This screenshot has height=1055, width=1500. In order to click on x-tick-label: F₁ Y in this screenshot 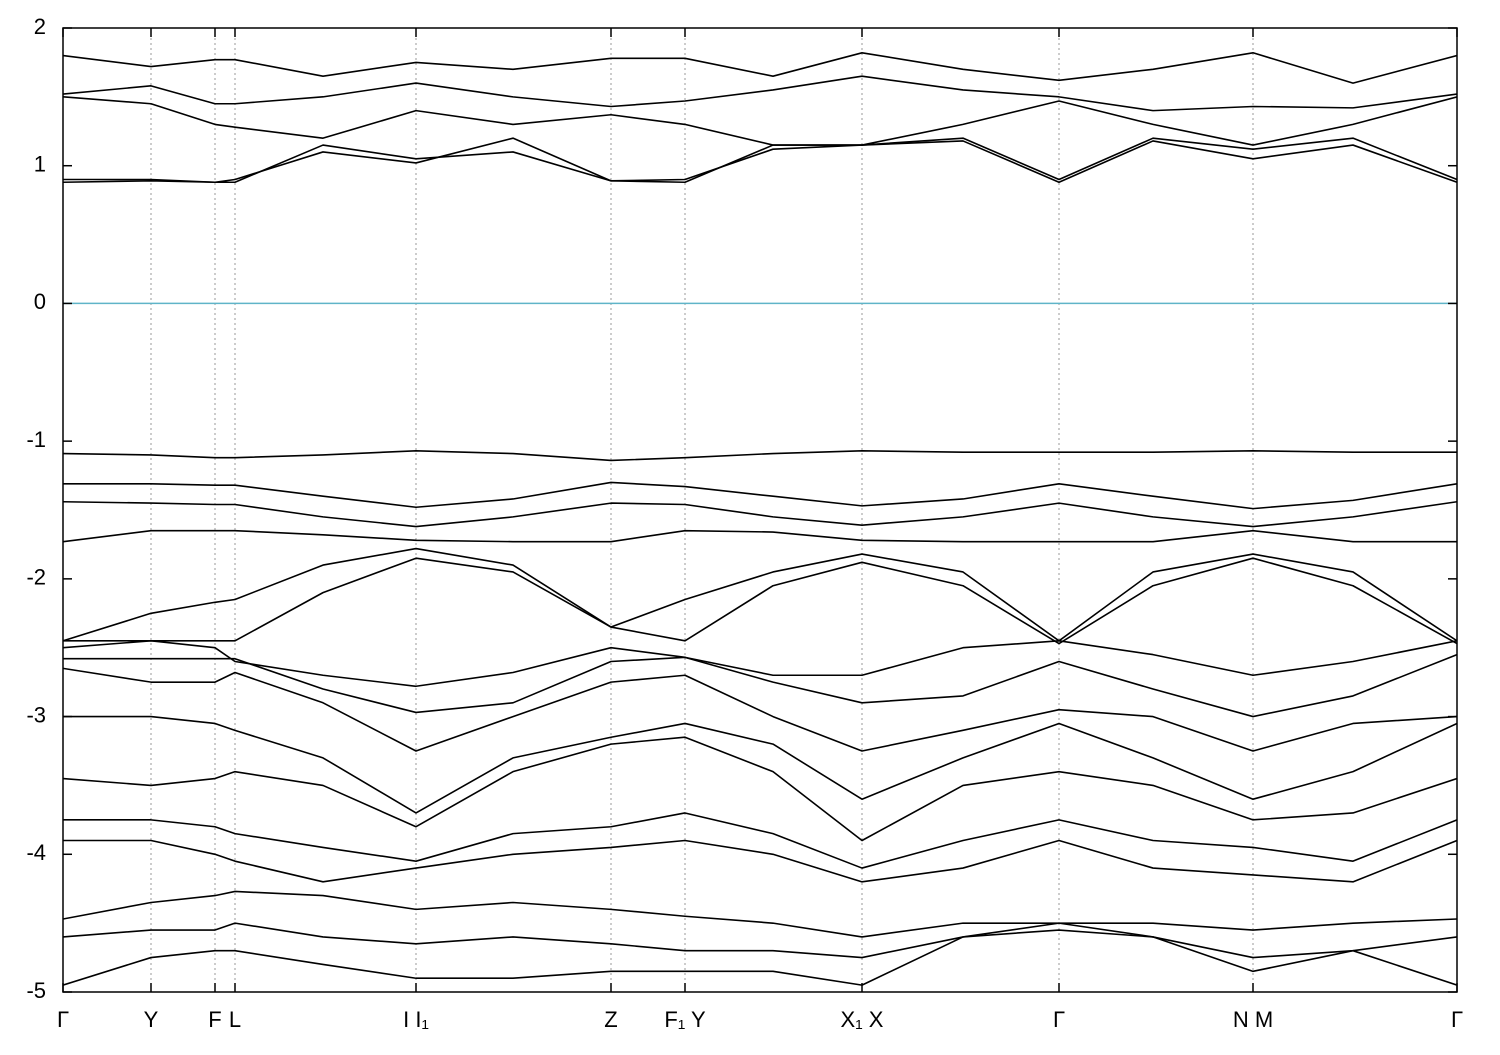, I will do `click(685, 1019)`.